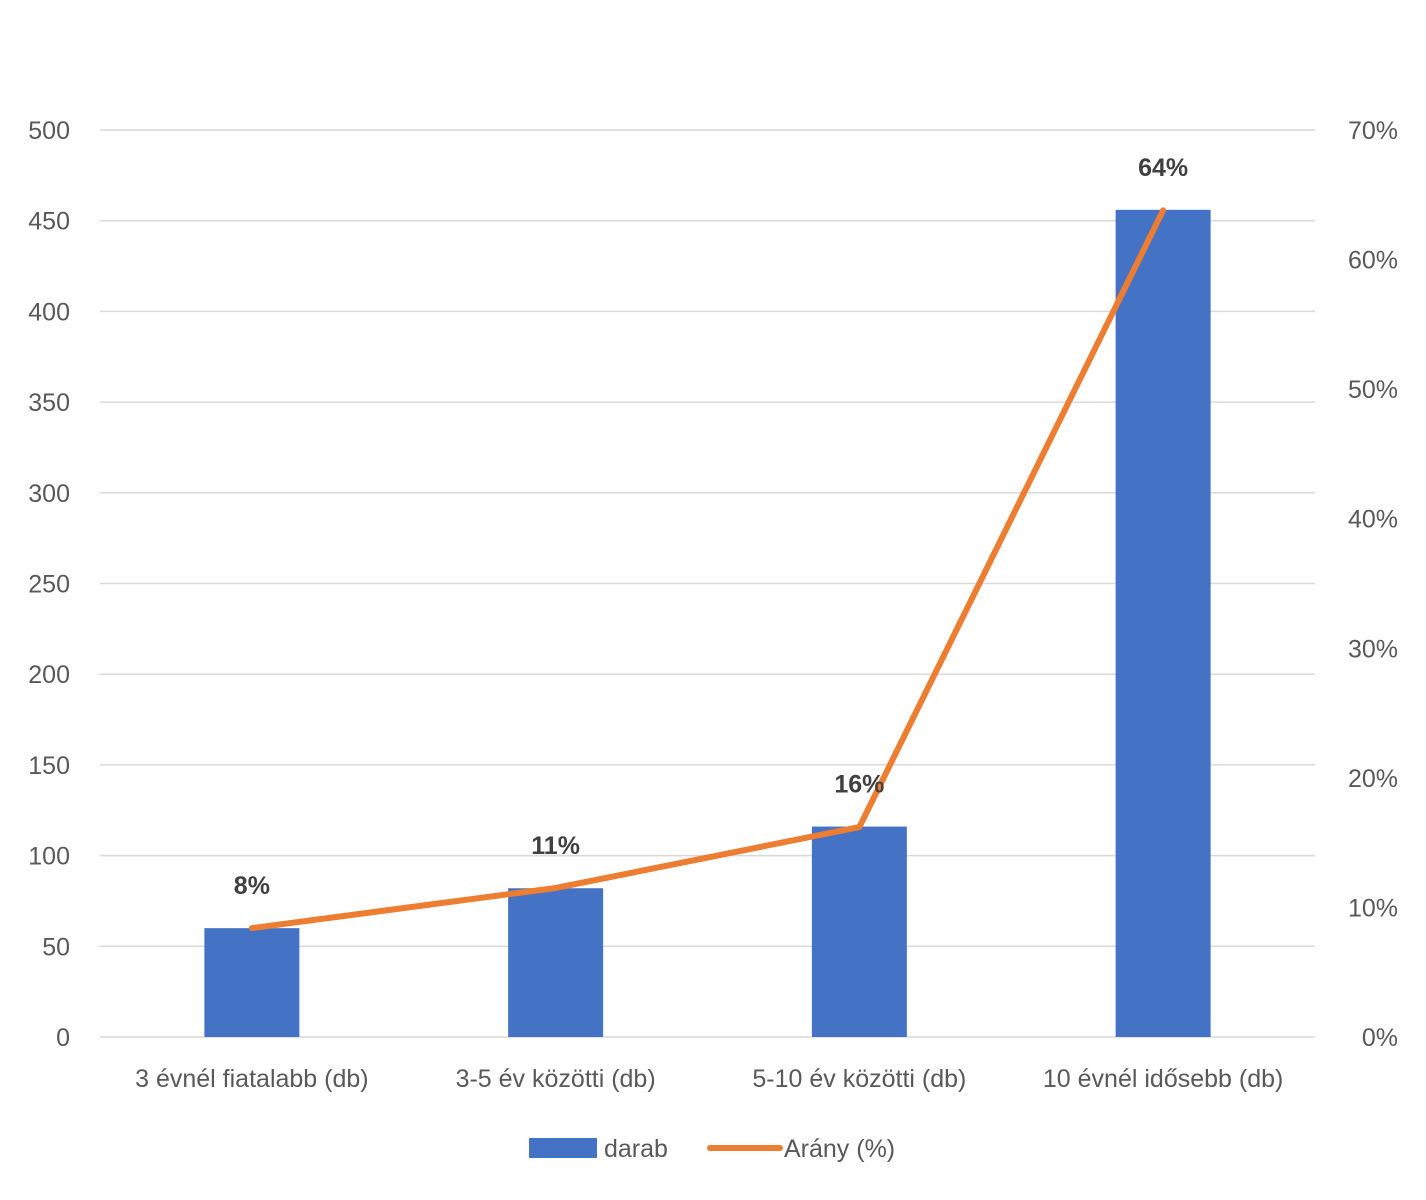 The image size is (1426, 1200). I want to click on right-tick-label: 50%, so click(1373, 390).